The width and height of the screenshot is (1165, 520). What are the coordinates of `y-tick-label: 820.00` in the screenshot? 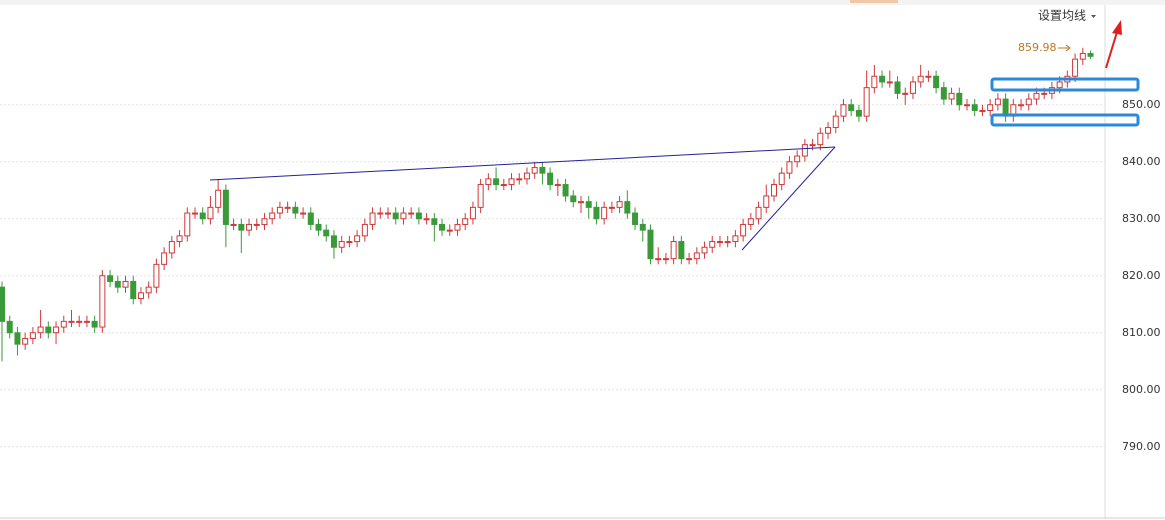 It's located at (1141, 275).